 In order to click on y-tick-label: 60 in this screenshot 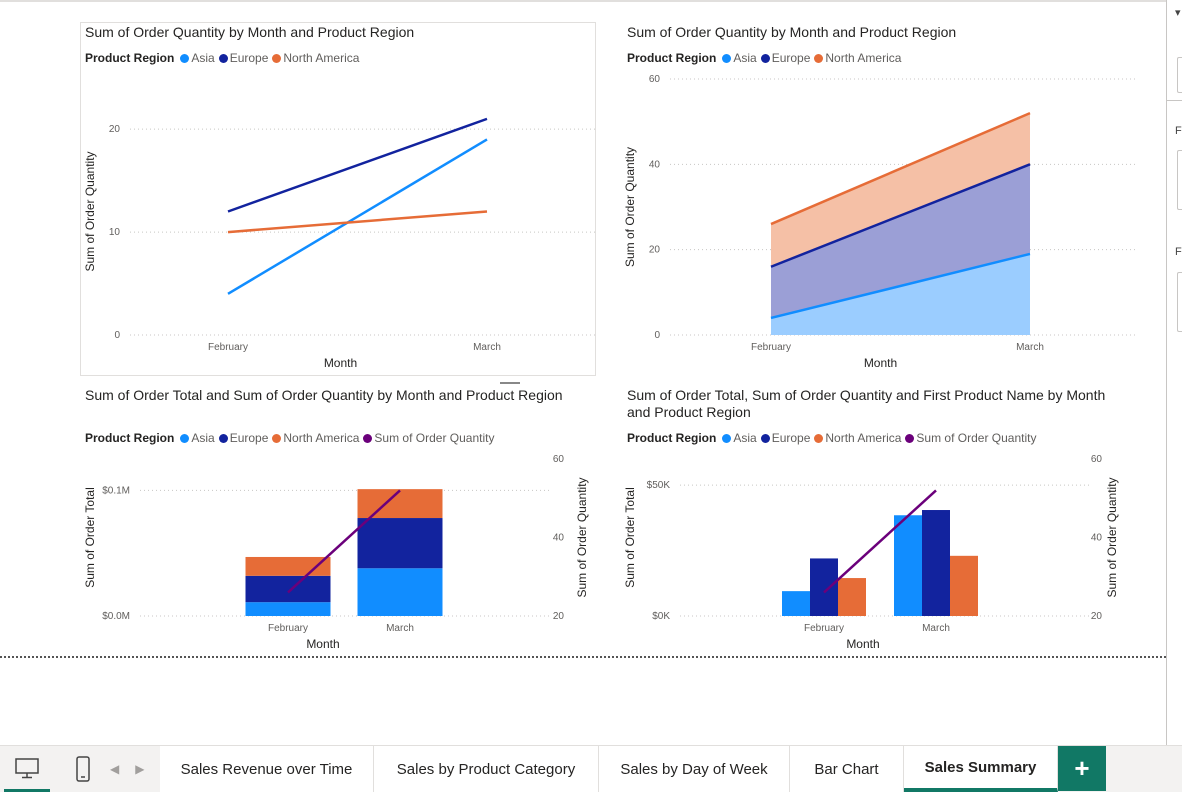, I will do `click(655, 79)`.